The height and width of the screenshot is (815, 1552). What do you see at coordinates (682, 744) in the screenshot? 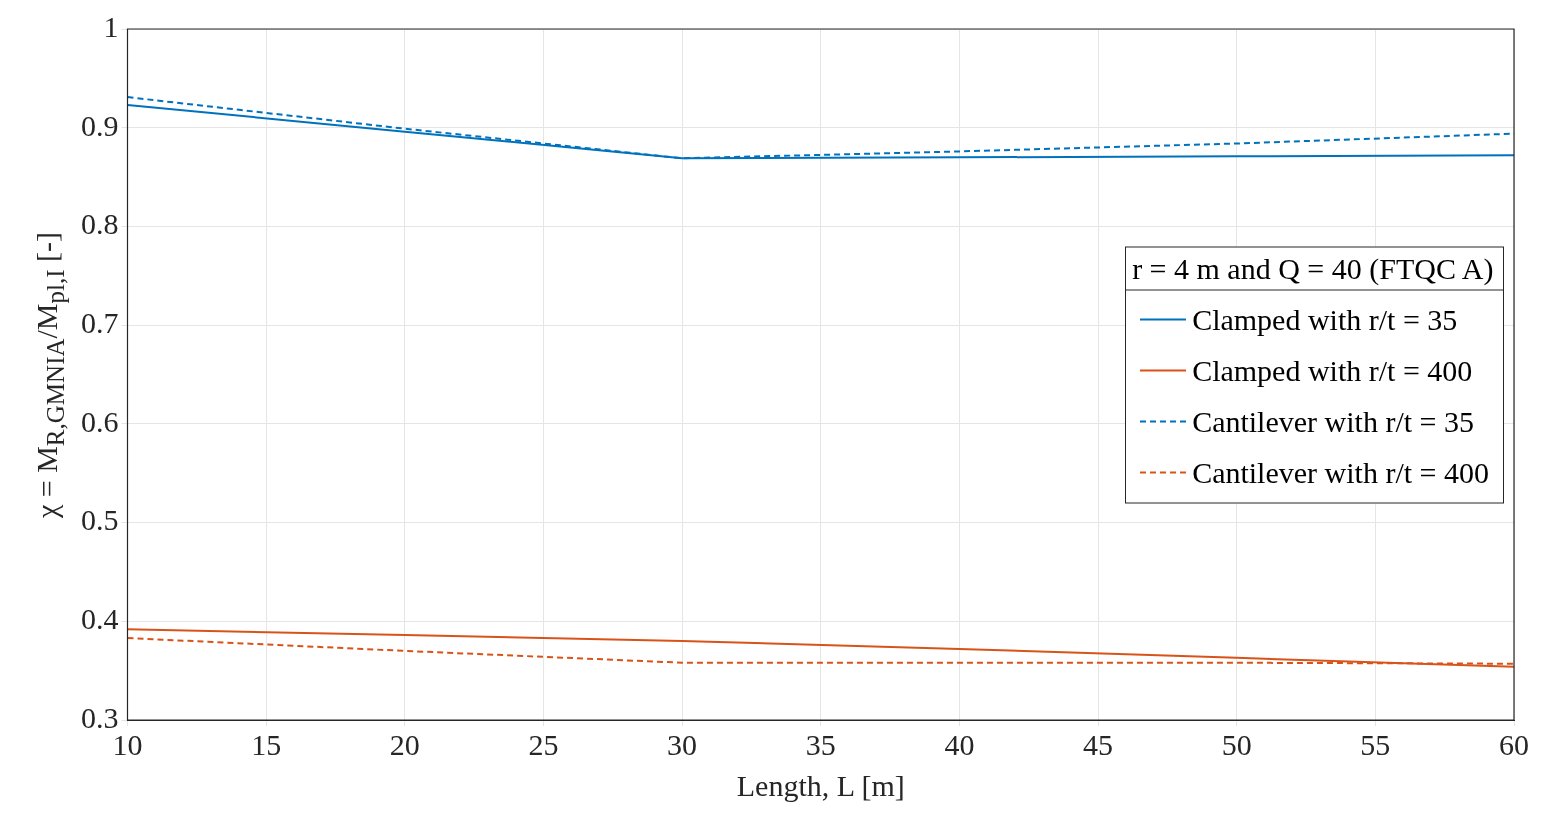
I see `x-tick-label: 30` at bounding box center [682, 744].